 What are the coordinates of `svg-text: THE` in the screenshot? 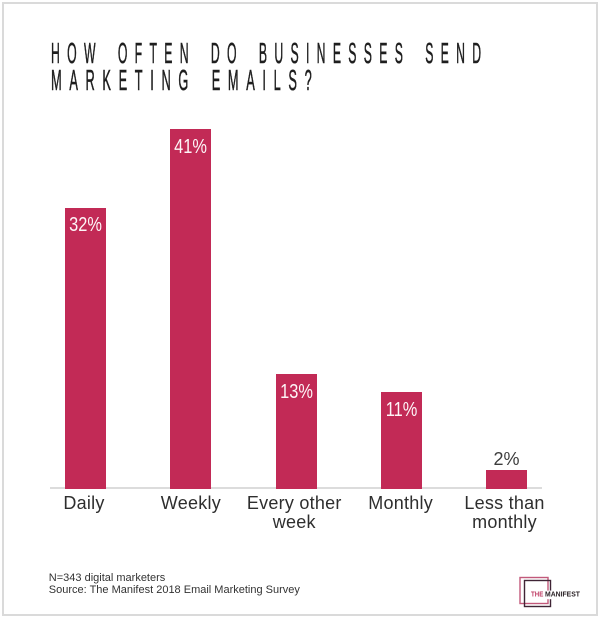 It's located at (537, 594).